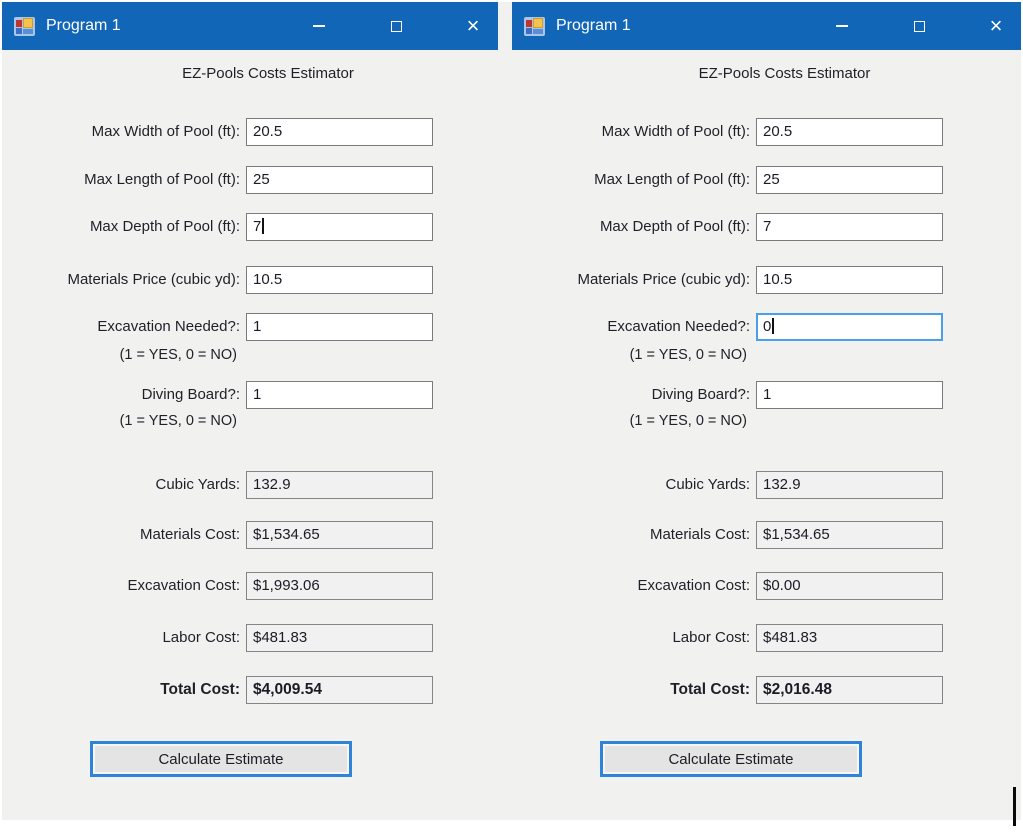 The image size is (1023, 834). What do you see at coordinates (165, 131) in the screenshot?
I see `max-width-label: Max Width of Pool (ft):` at bounding box center [165, 131].